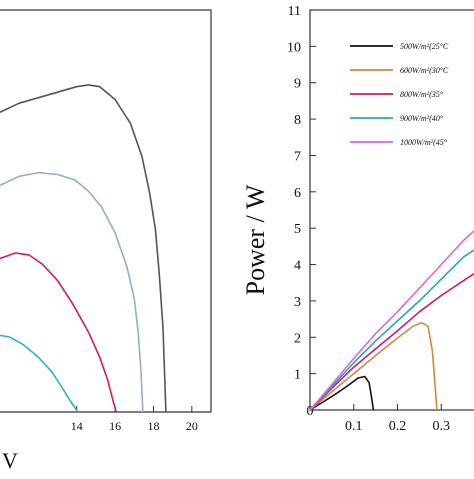 This screenshot has height=479, width=474. I want to click on right-x-tick-label: 0.1, so click(354, 426).